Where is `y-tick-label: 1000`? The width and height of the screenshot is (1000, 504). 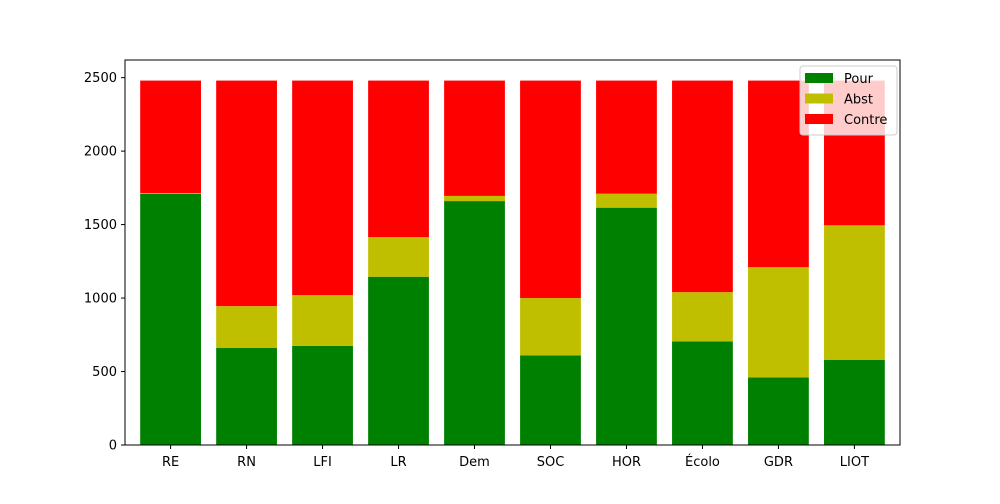
y-tick-label: 1000 is located at coordinates (100, 299).